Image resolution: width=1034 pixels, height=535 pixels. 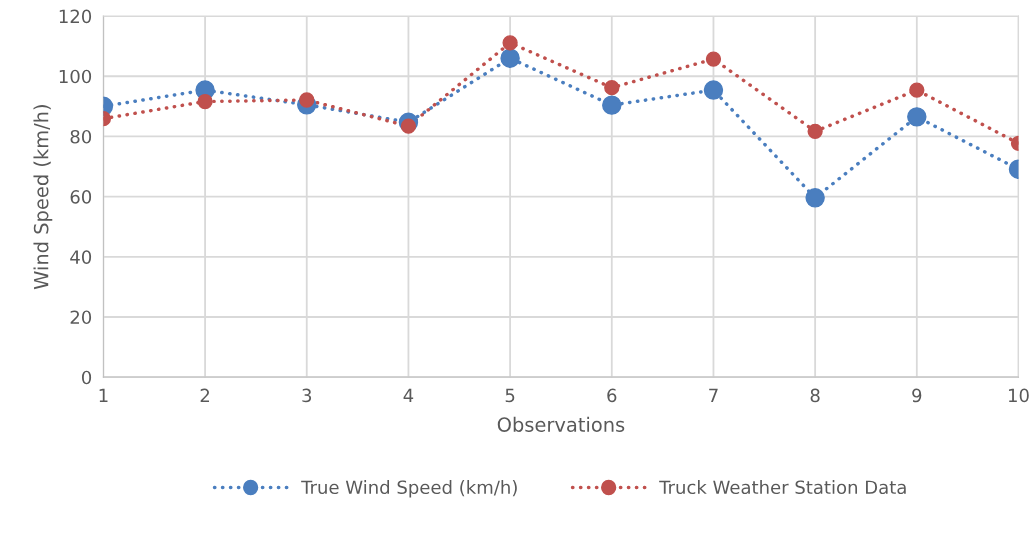 What do you see at coordinates (81, 257) in the screenshot?
I see `y-tick-label: 40` at bounding box center [81, 257].